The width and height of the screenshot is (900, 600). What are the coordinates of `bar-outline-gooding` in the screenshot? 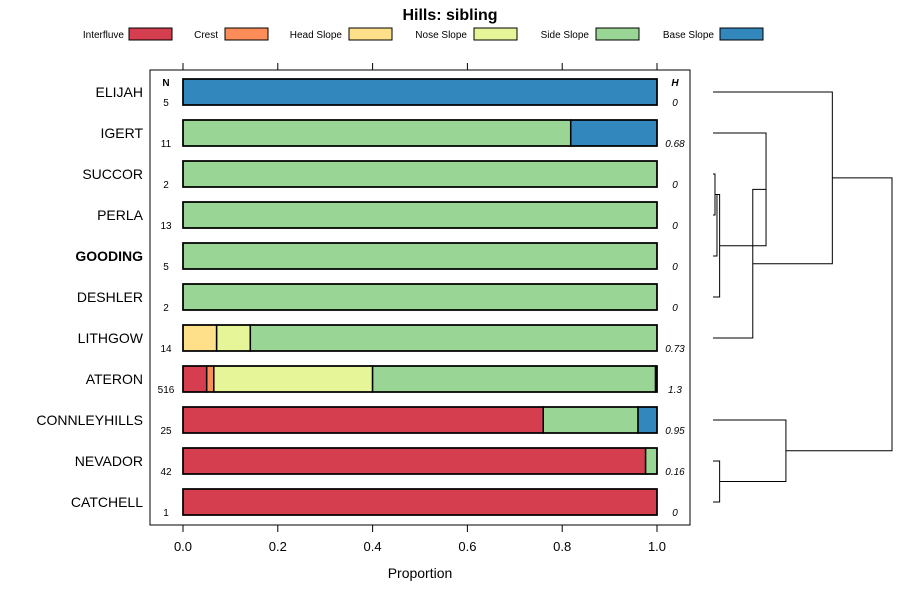 It's located at (420, 256).